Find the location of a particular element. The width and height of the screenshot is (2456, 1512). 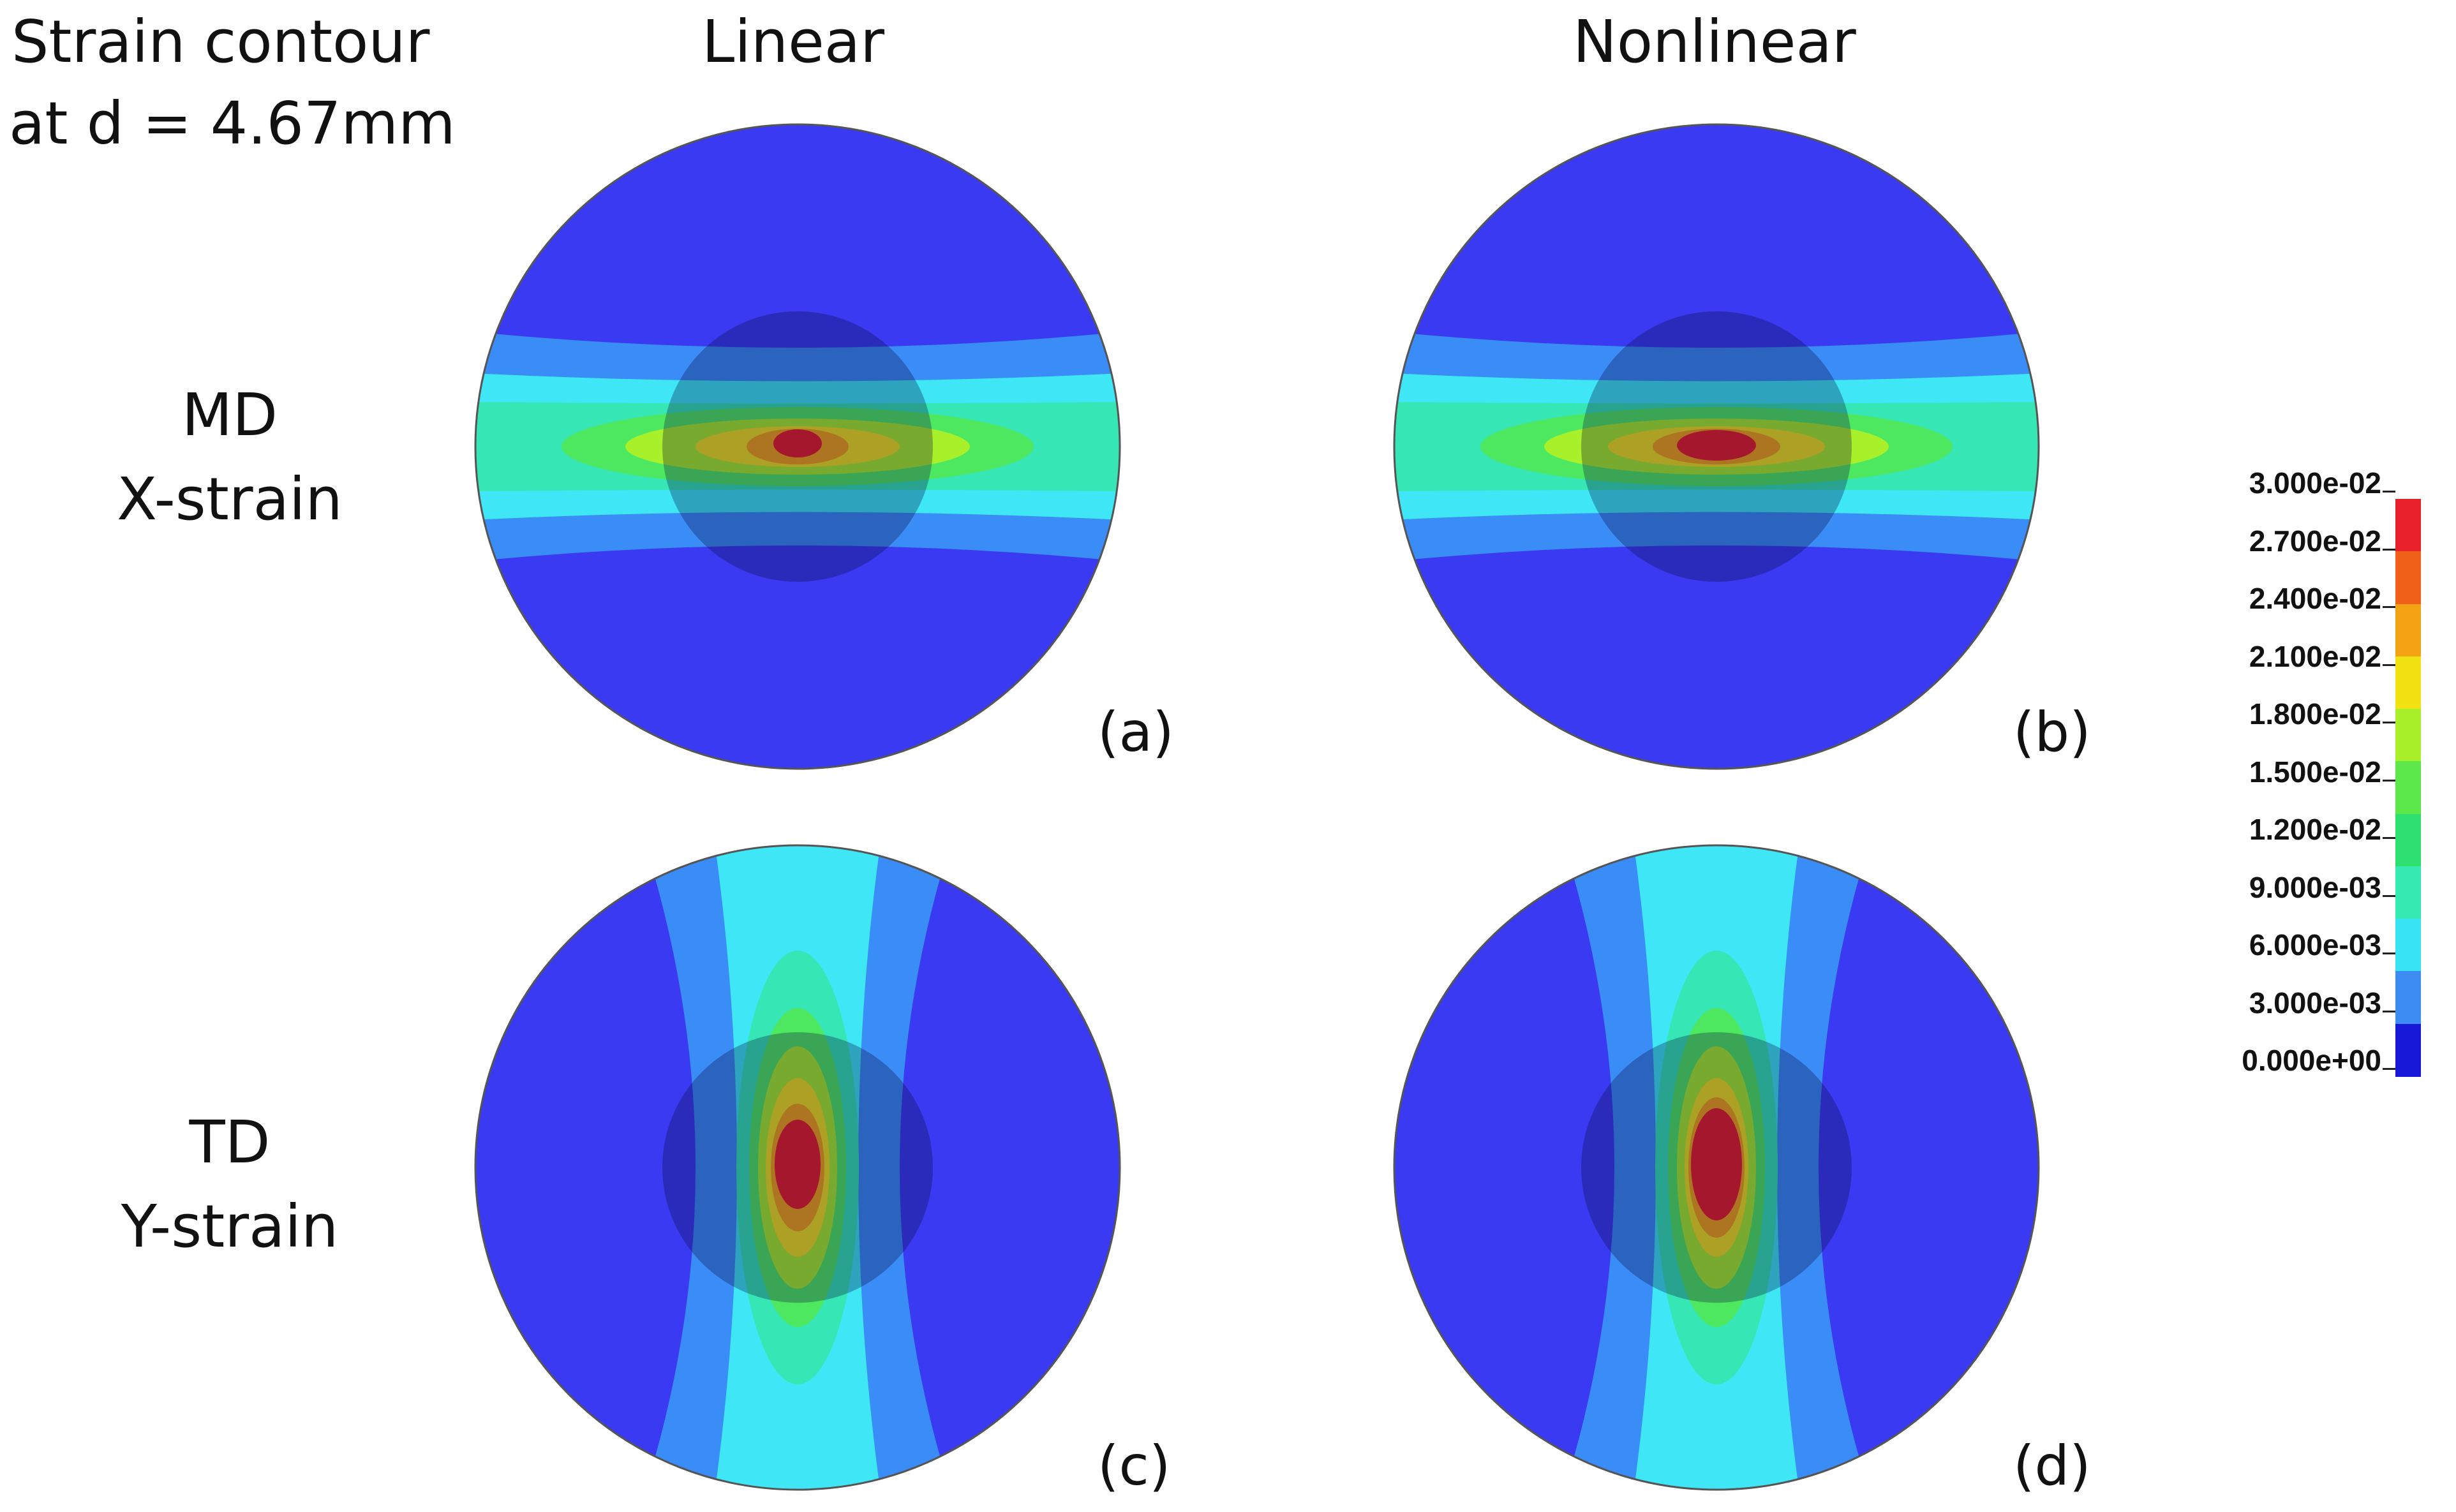

row-label-td-line2: Y-strain is located at coordinates (230, 1226).